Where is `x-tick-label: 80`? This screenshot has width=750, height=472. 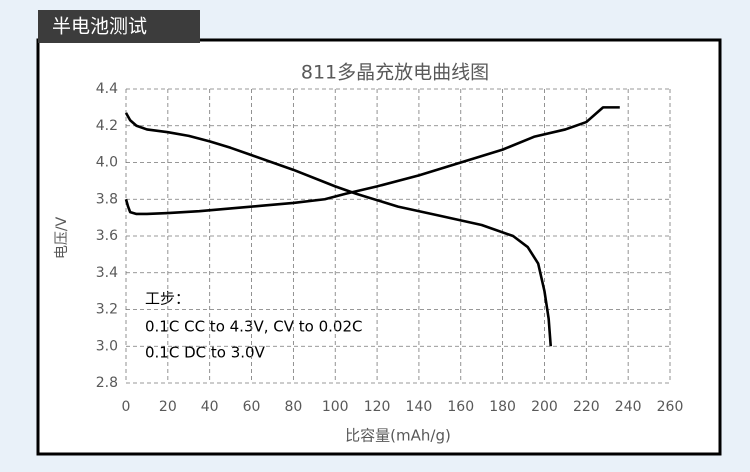 x-tick-label: 80 is located at coordinates (293, 407).